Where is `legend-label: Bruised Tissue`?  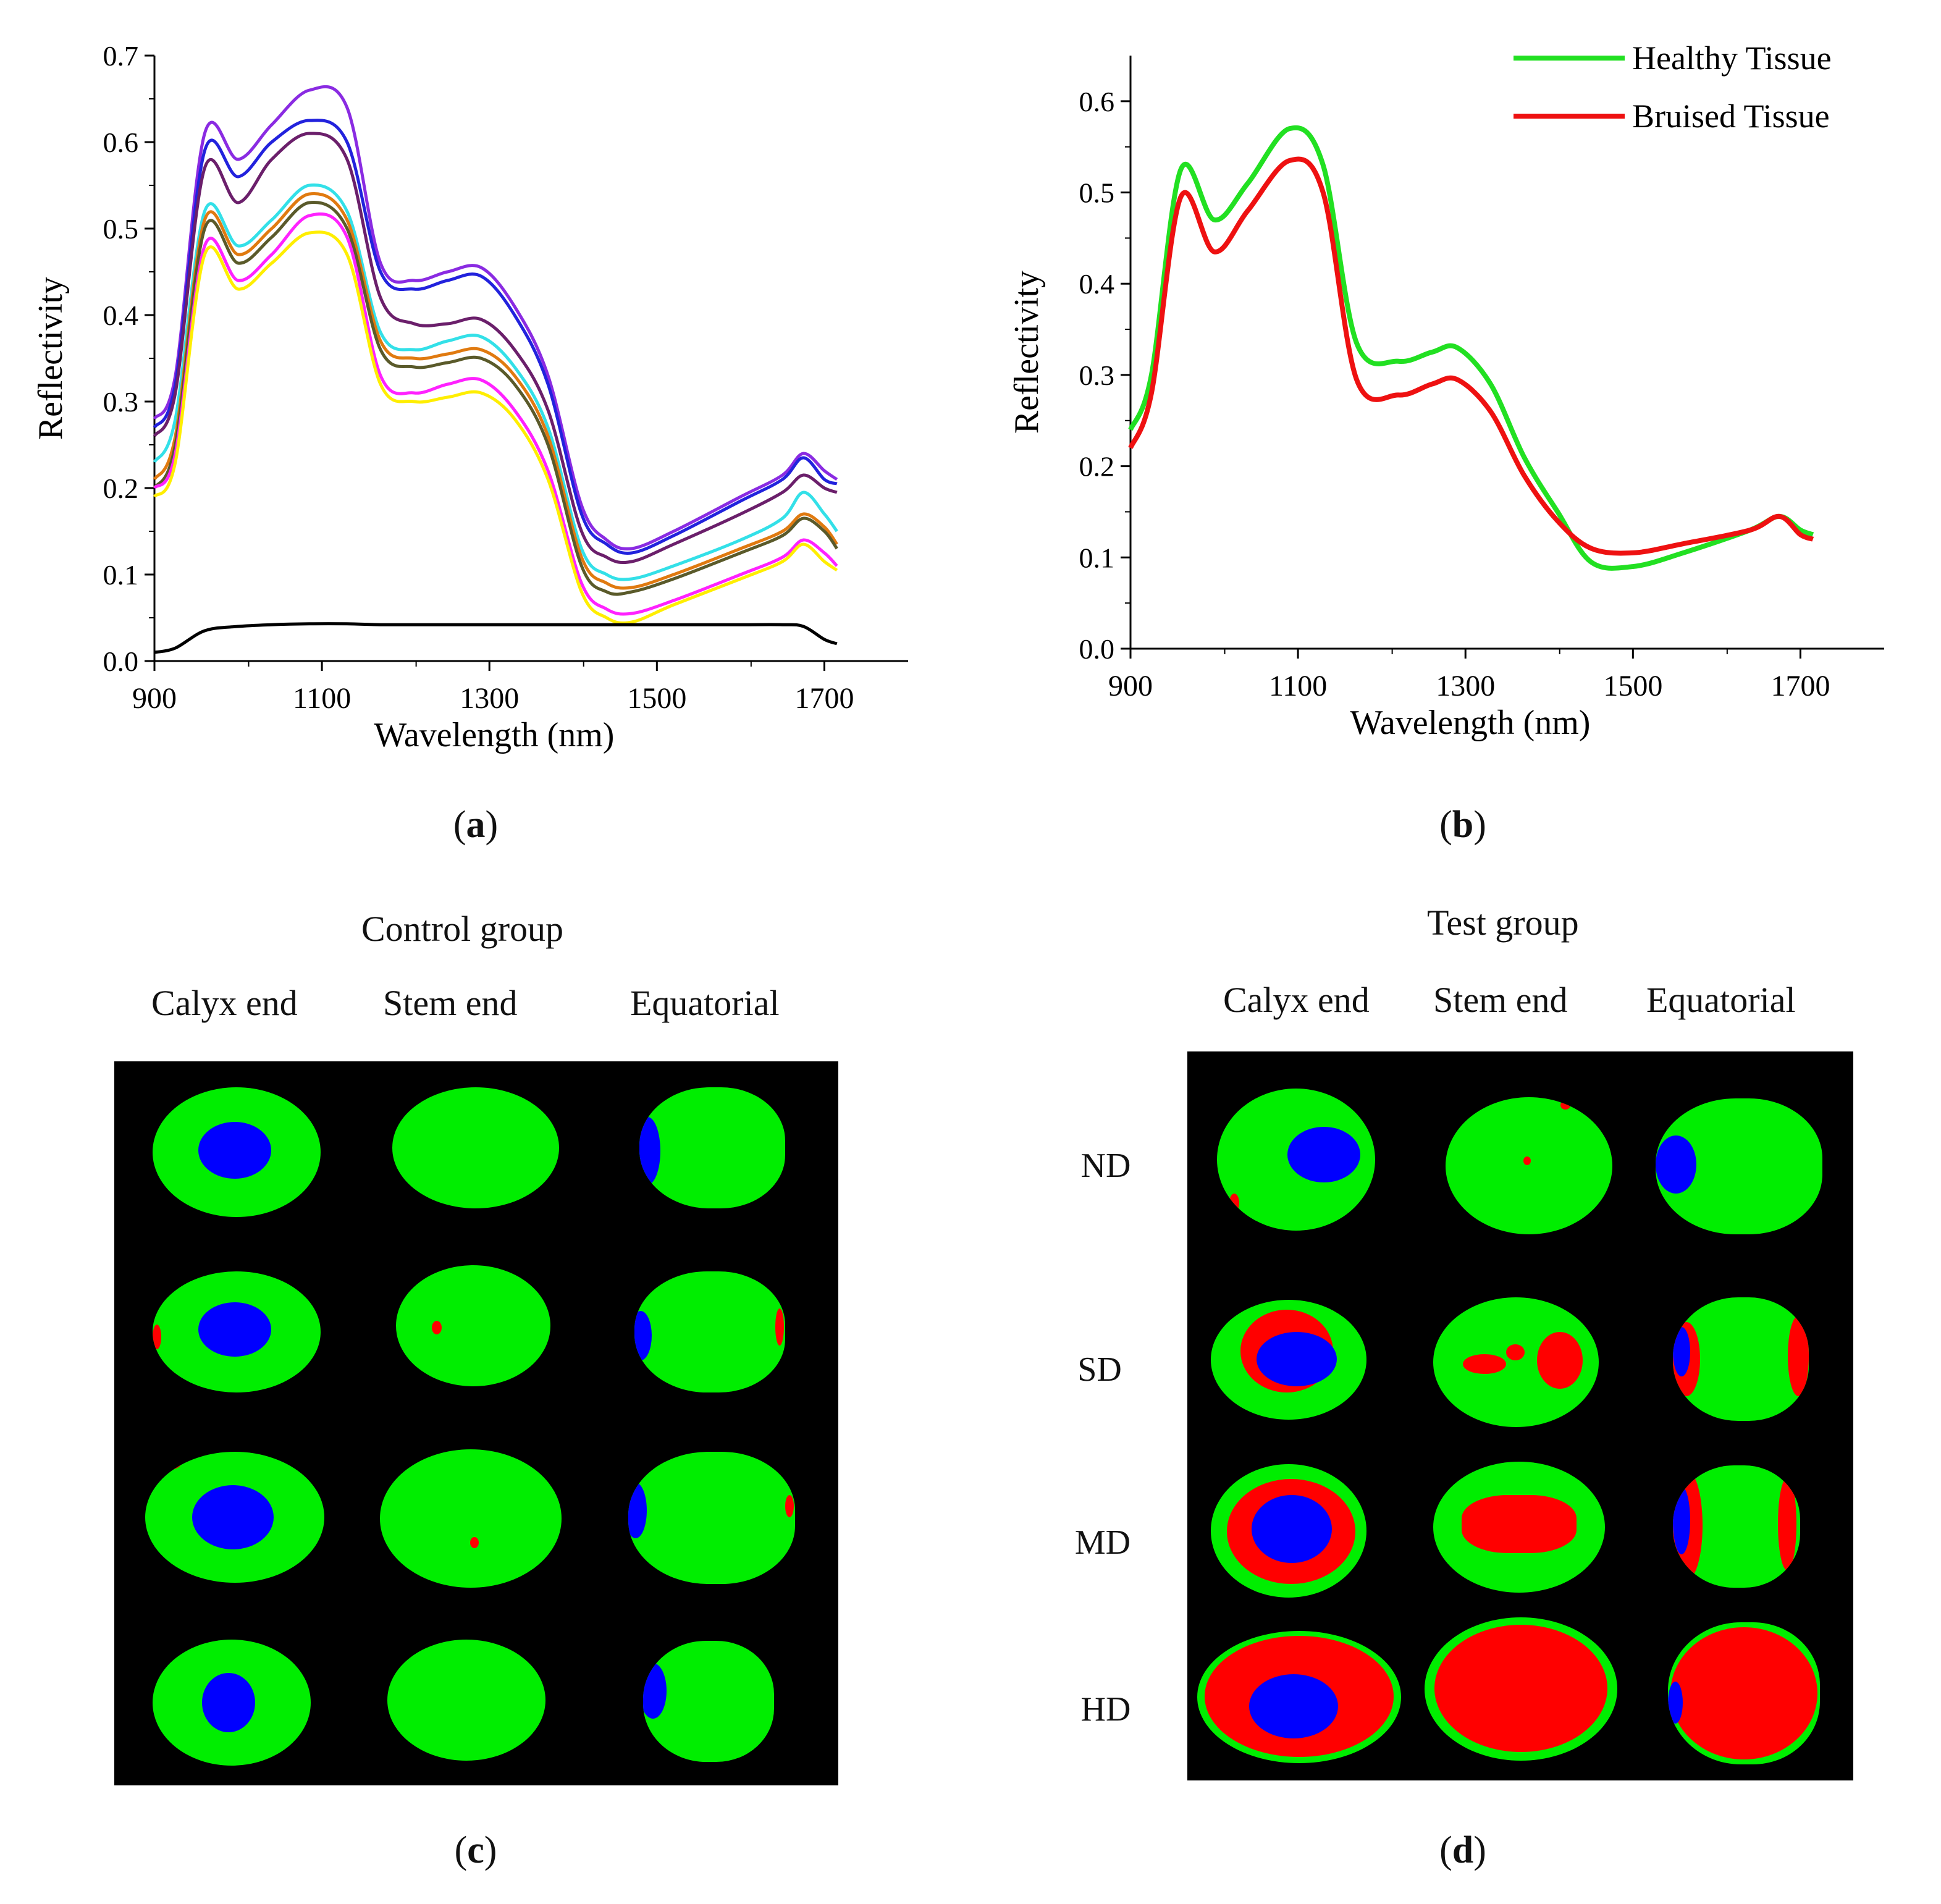 legend-label: Bruised Tissue is located at coordinates (1731, 116).